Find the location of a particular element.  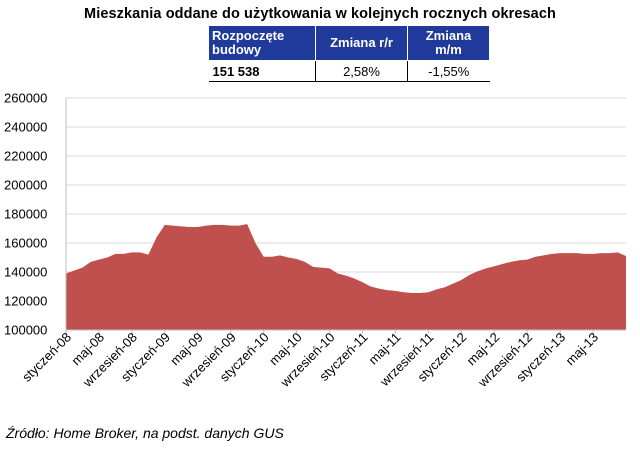

y-tick-label: 200000 is located at coordinates (25, 185).